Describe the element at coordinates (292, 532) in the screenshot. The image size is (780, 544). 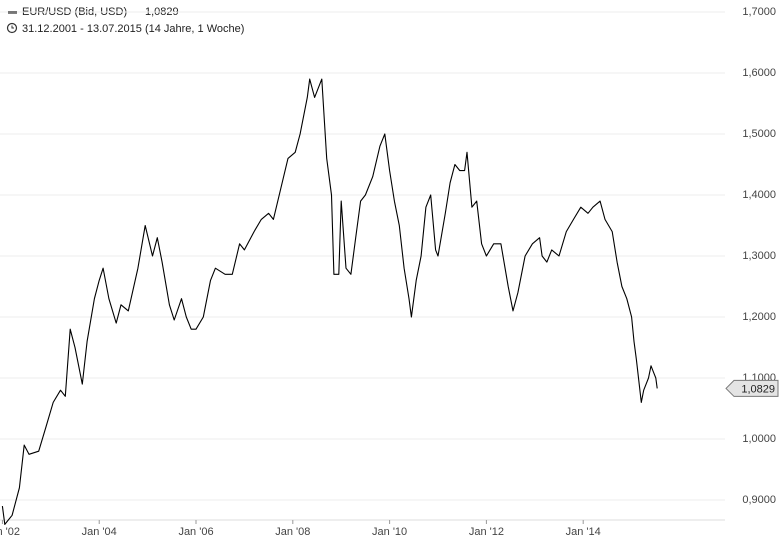
I see `x-tick-label: Jan '08` at that location.